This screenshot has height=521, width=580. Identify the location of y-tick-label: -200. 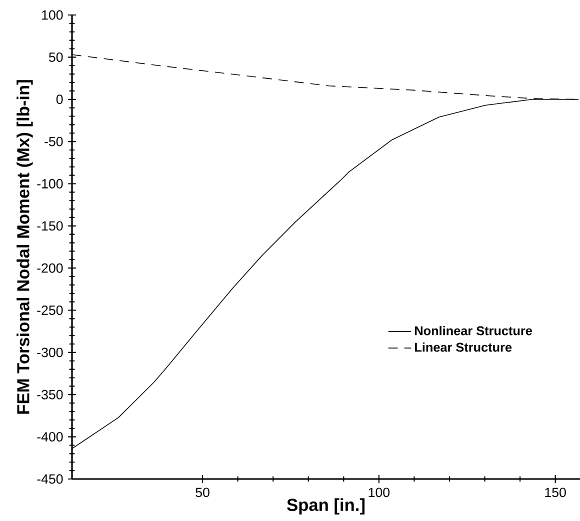
(50, 268).